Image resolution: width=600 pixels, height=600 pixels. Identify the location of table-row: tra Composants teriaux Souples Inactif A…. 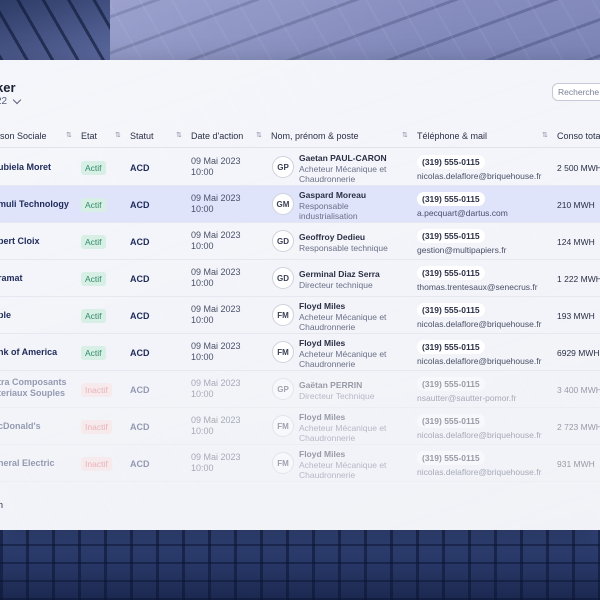
(300, 389).